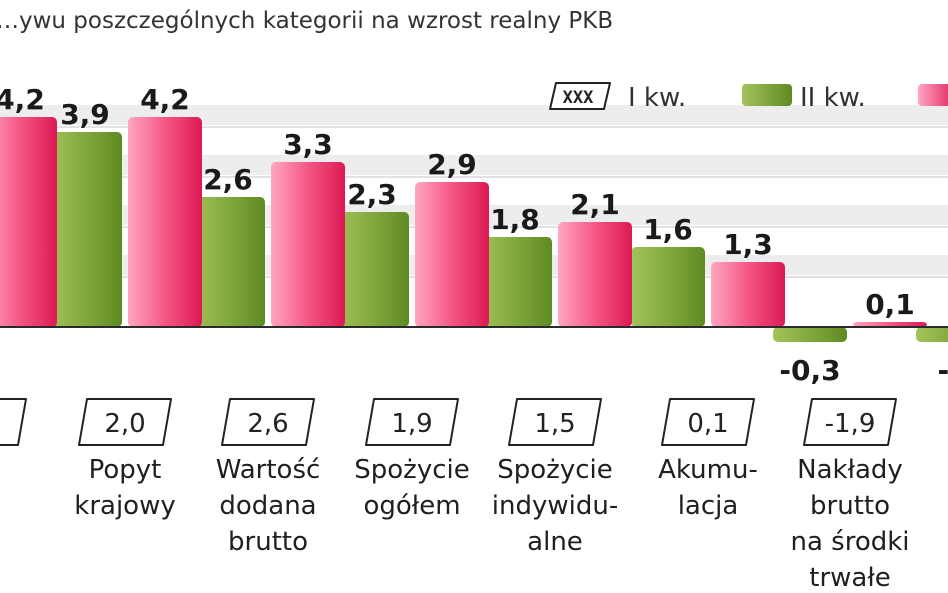  What do you see at coordinates (933, 95) in the screenshot?
I see `legend-swatch-q3` at bounding box center [933, 95].